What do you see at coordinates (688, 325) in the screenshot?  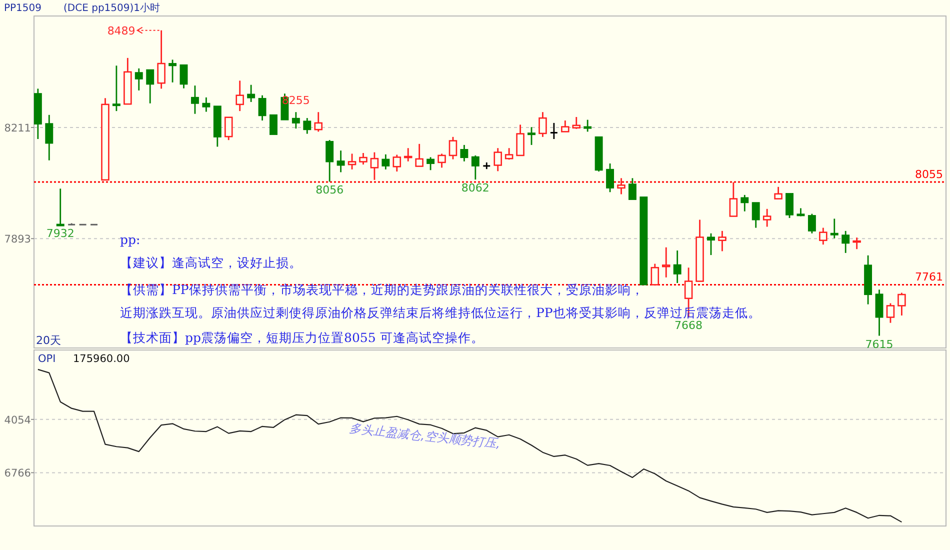 I see `annotation: 7668` at bounding box center [688, 325].